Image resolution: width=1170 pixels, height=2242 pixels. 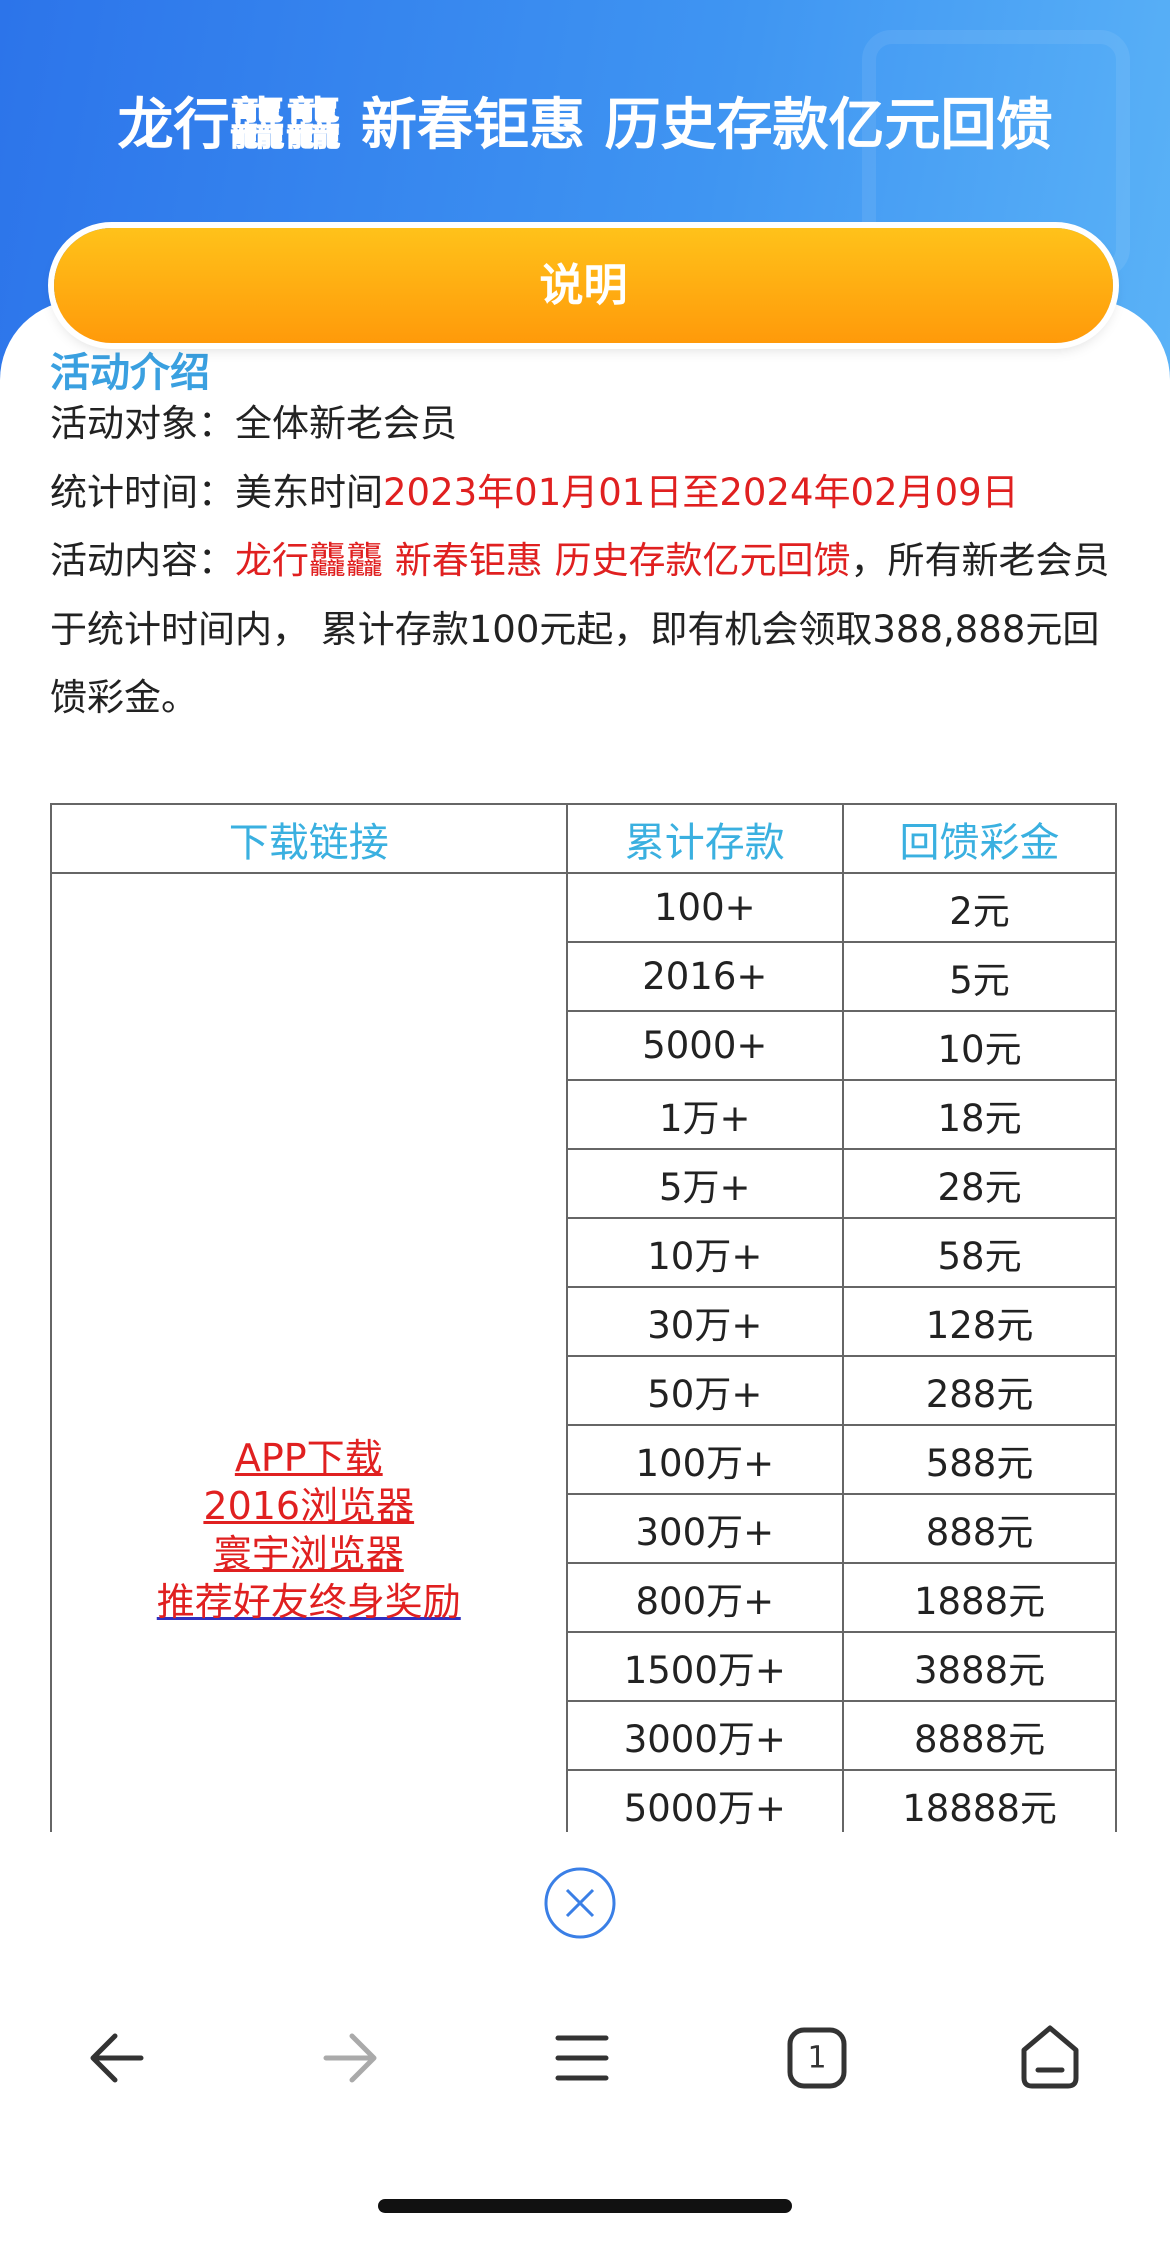 What do you see at coordinates (979, 1252) in the screenshot?
I see `table-cell: 58元` at bounding box center [979, 1252].